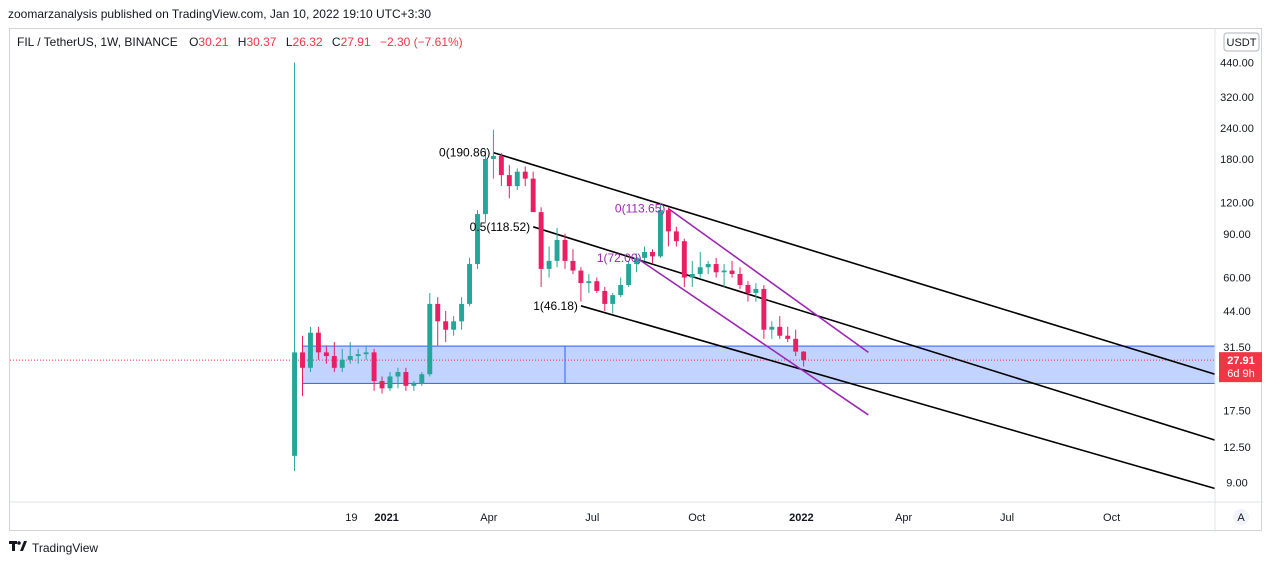 The width and height of the screenshot is (1280, 566). I want to click on high-label: H, so click(242, 42).